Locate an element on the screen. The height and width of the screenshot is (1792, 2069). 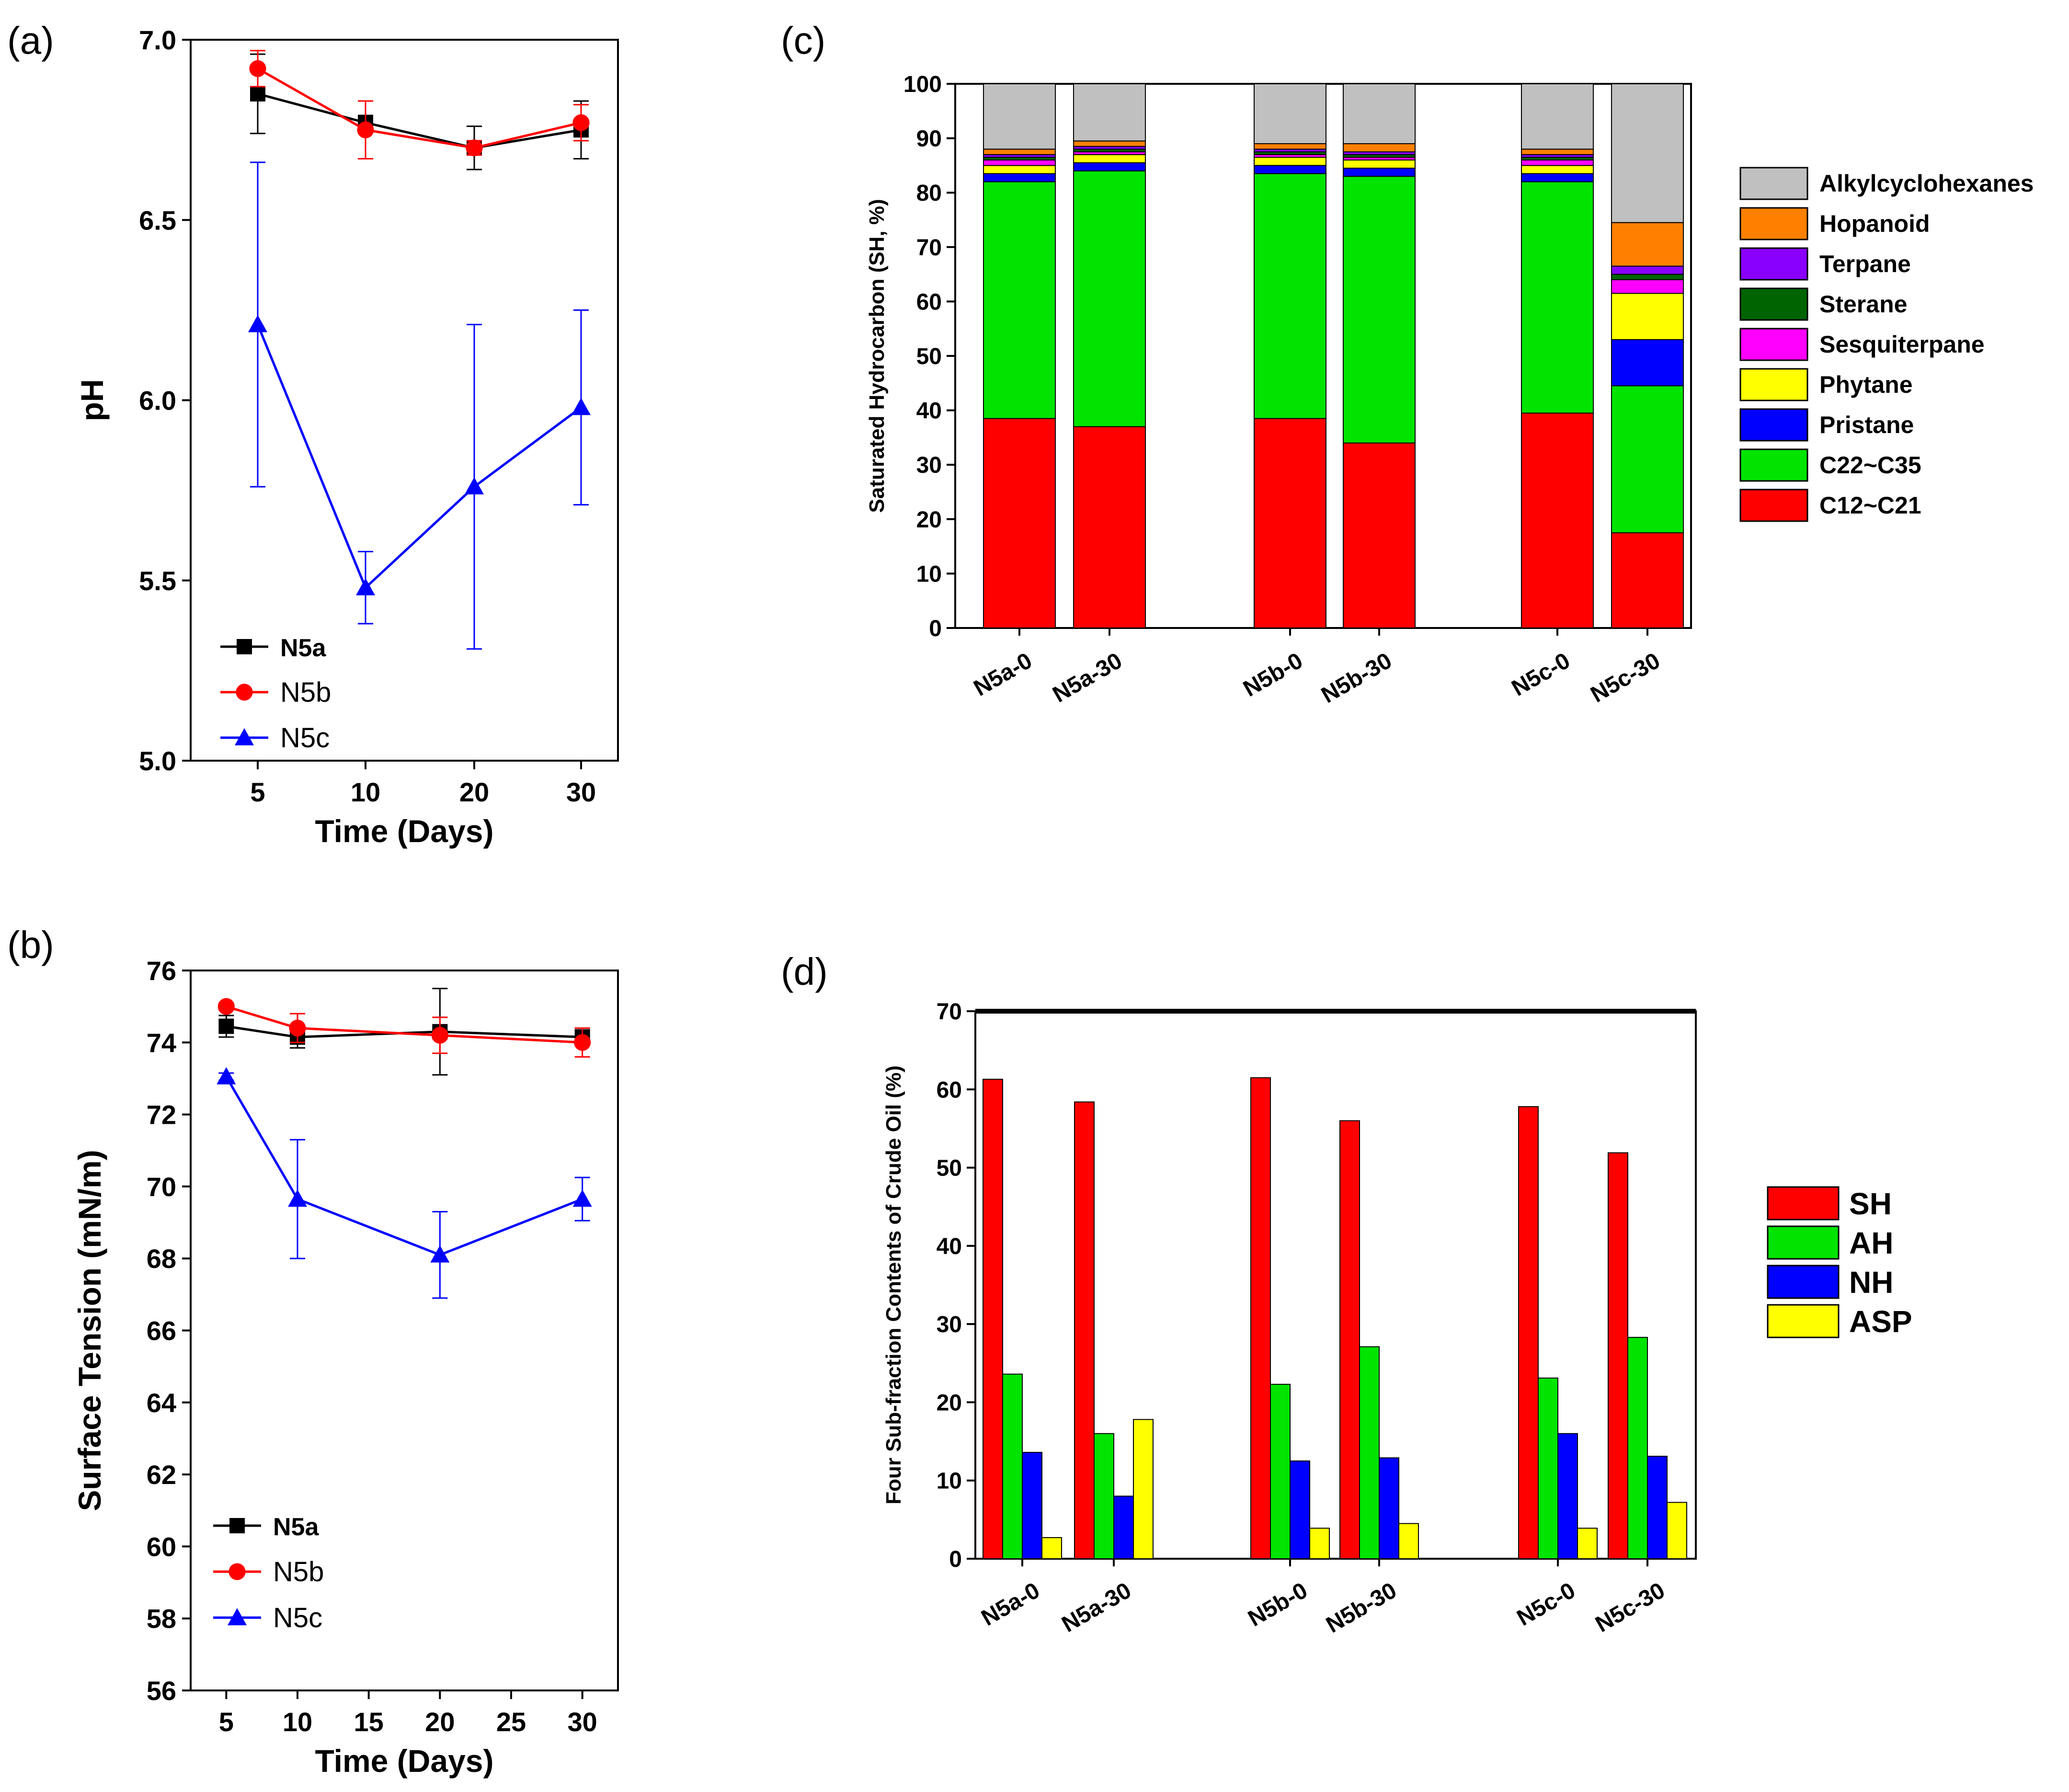
legend-label: N5c is located at coordinates (305, 737).